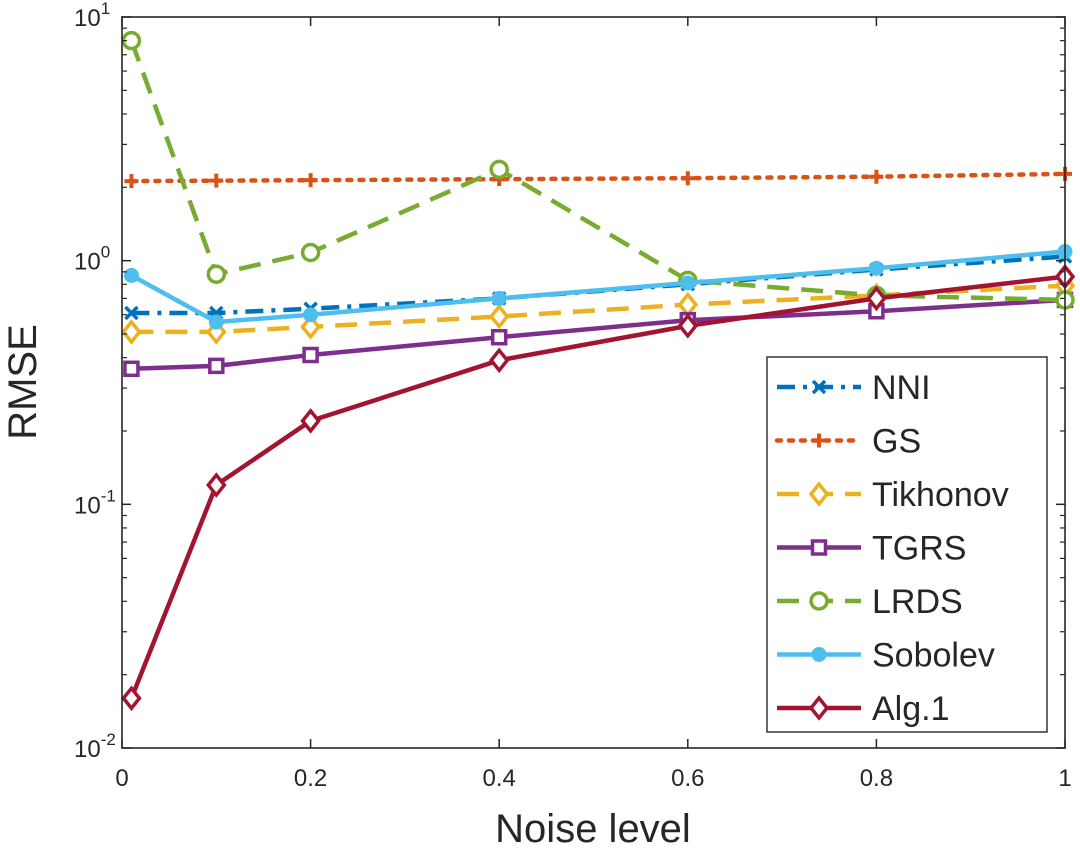  What do you see at coordinates (92, 16) in the screenshot?
I see `y-tick-label: 10¹` at bounding box center [92, 16].